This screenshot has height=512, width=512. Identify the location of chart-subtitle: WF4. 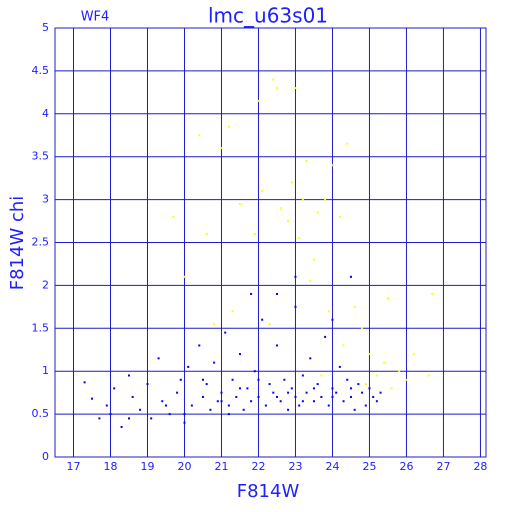
(95, 17).